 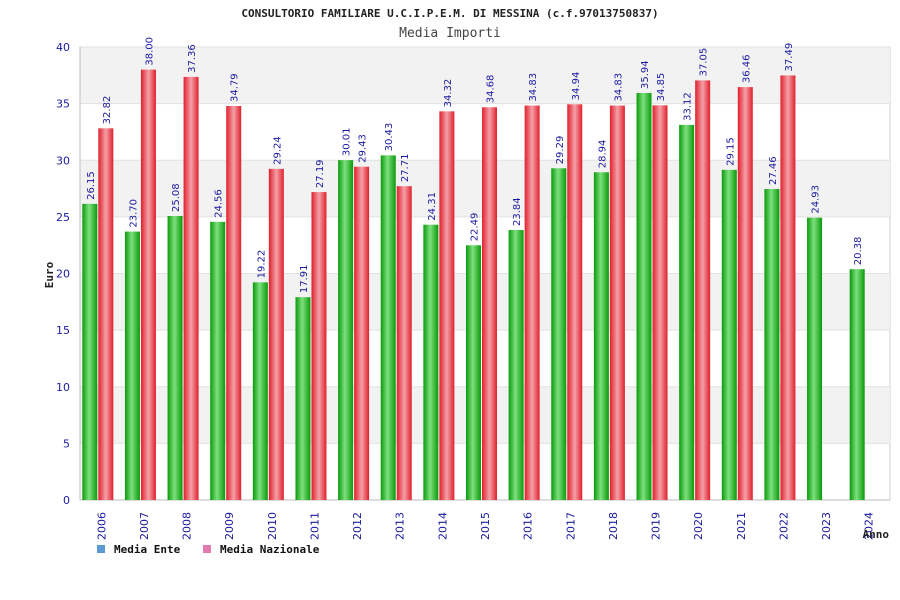 I want to click on x-tick-label: 2023, so click(x=826, y=526).